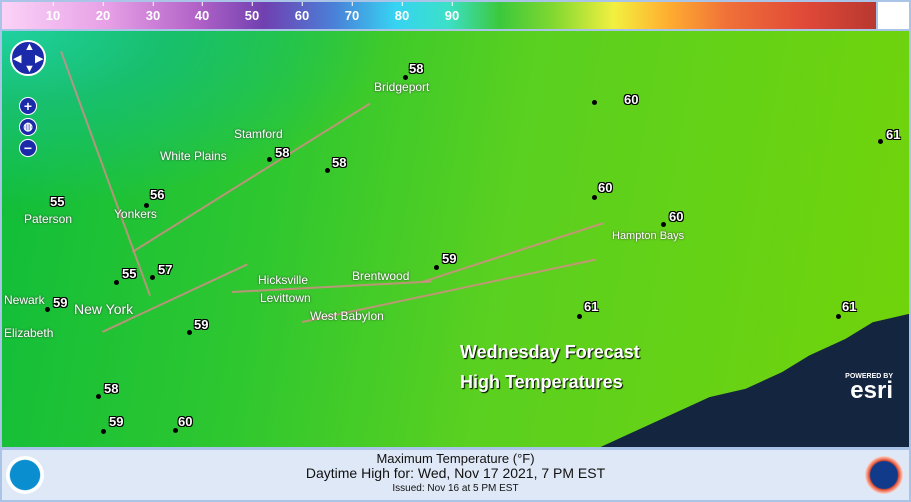  What do you see at coordinates (302, 12) in the screenshot?
I see `colorbar-tick: 60` at bounding box center [302, 12].